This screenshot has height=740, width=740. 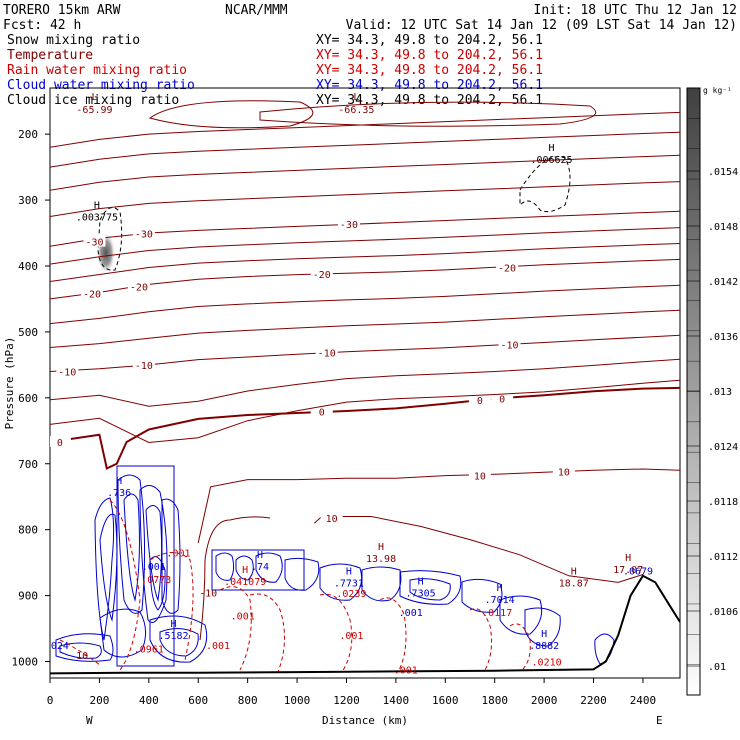 What do you see at coordinates (149, 649) in the screenshot?
I see `contour-label: .0961` at bounding box center [149, 649].